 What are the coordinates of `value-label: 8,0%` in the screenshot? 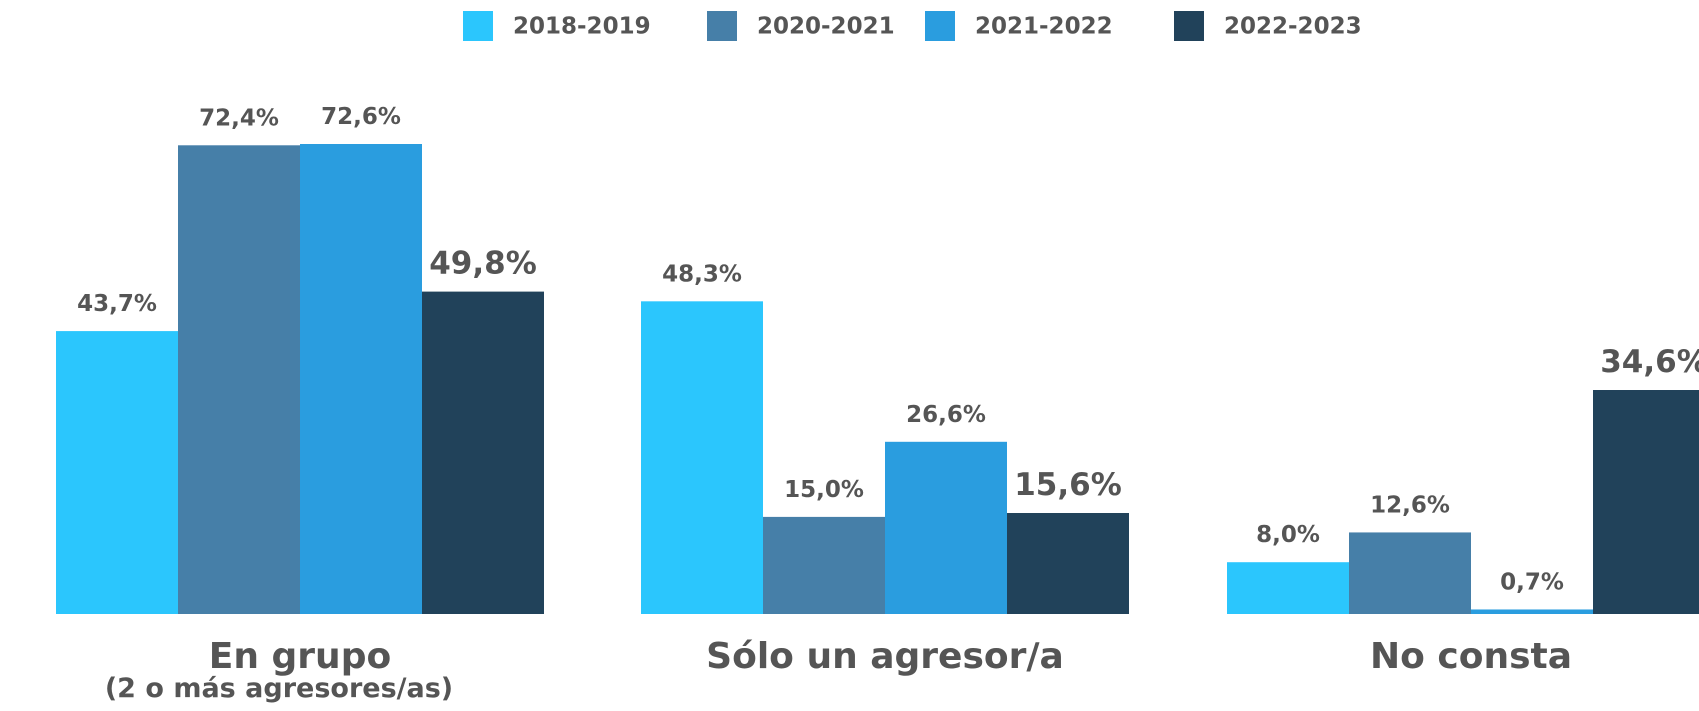 It's located at (1288, 535).